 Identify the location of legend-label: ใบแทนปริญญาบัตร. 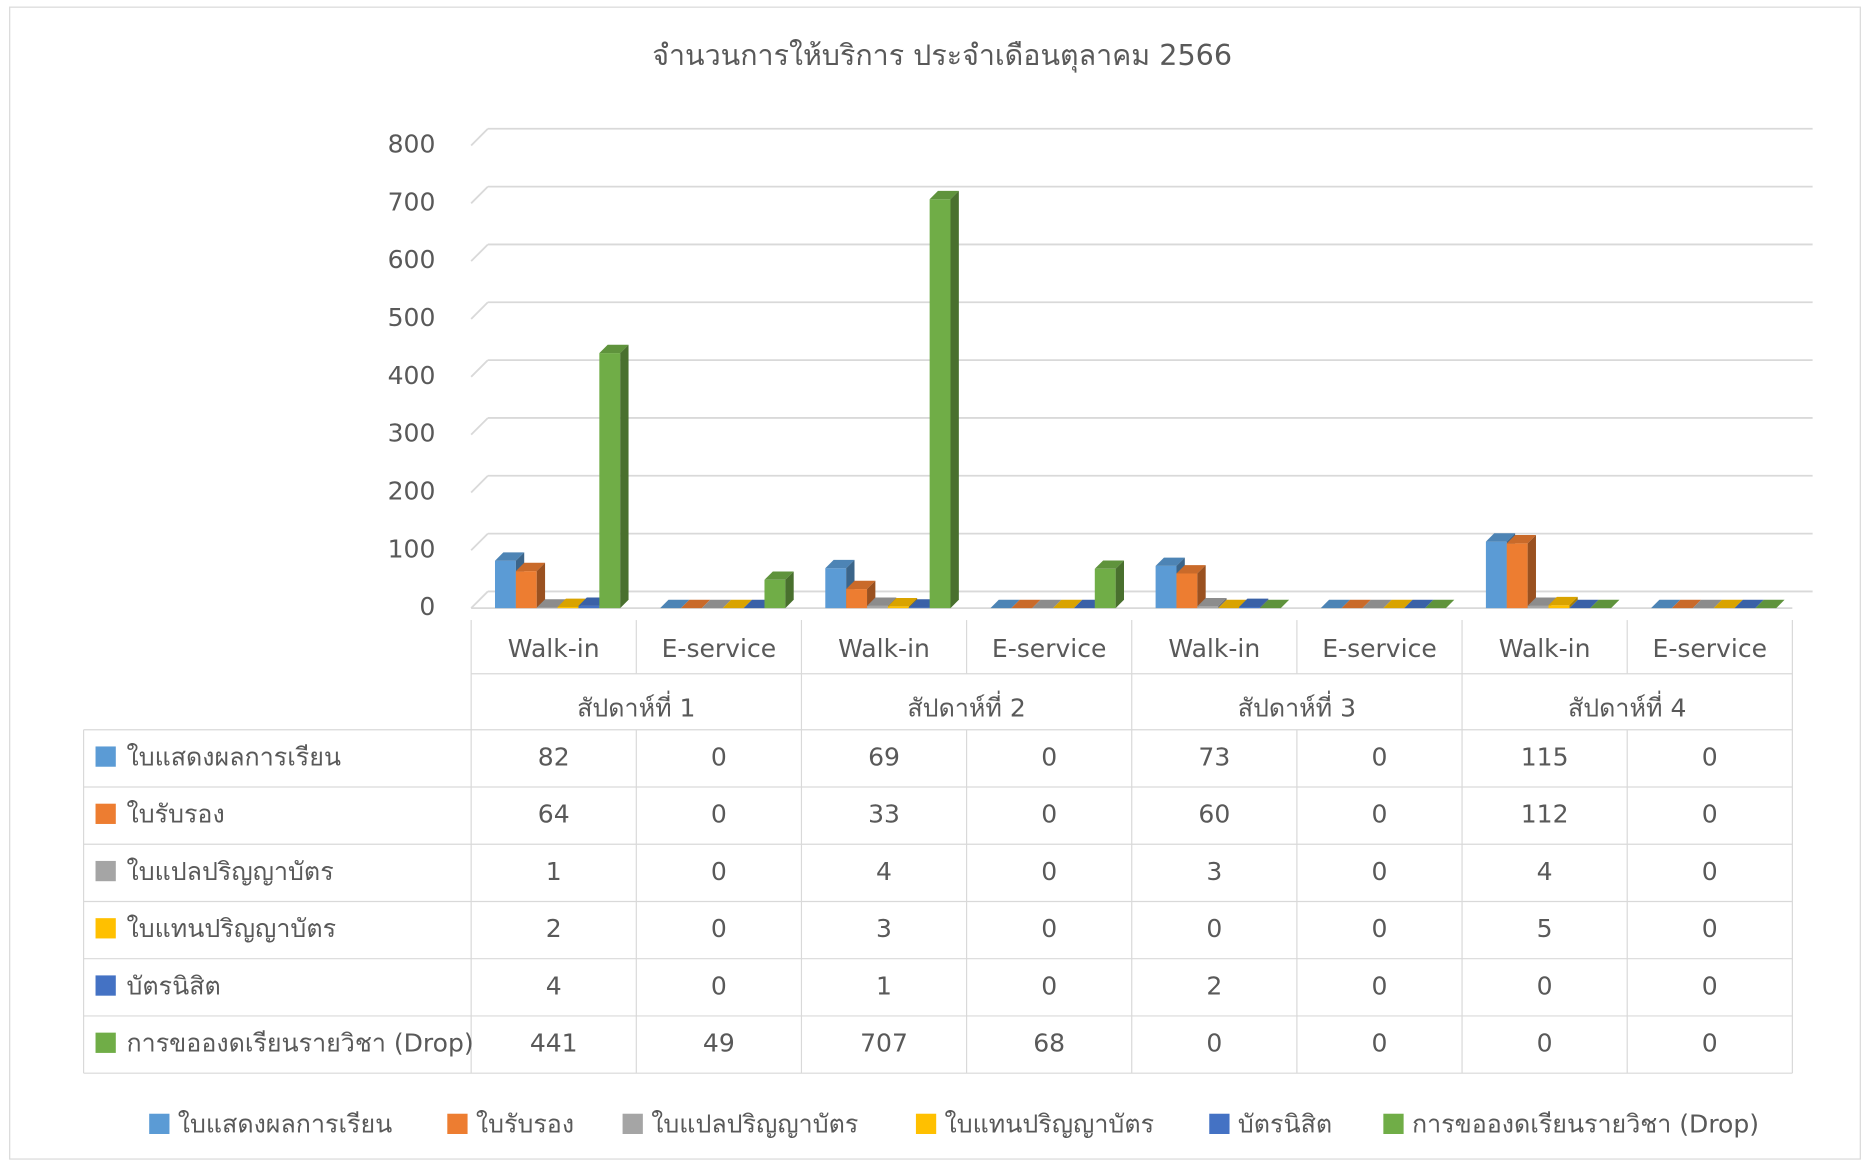
(1050, 1124).